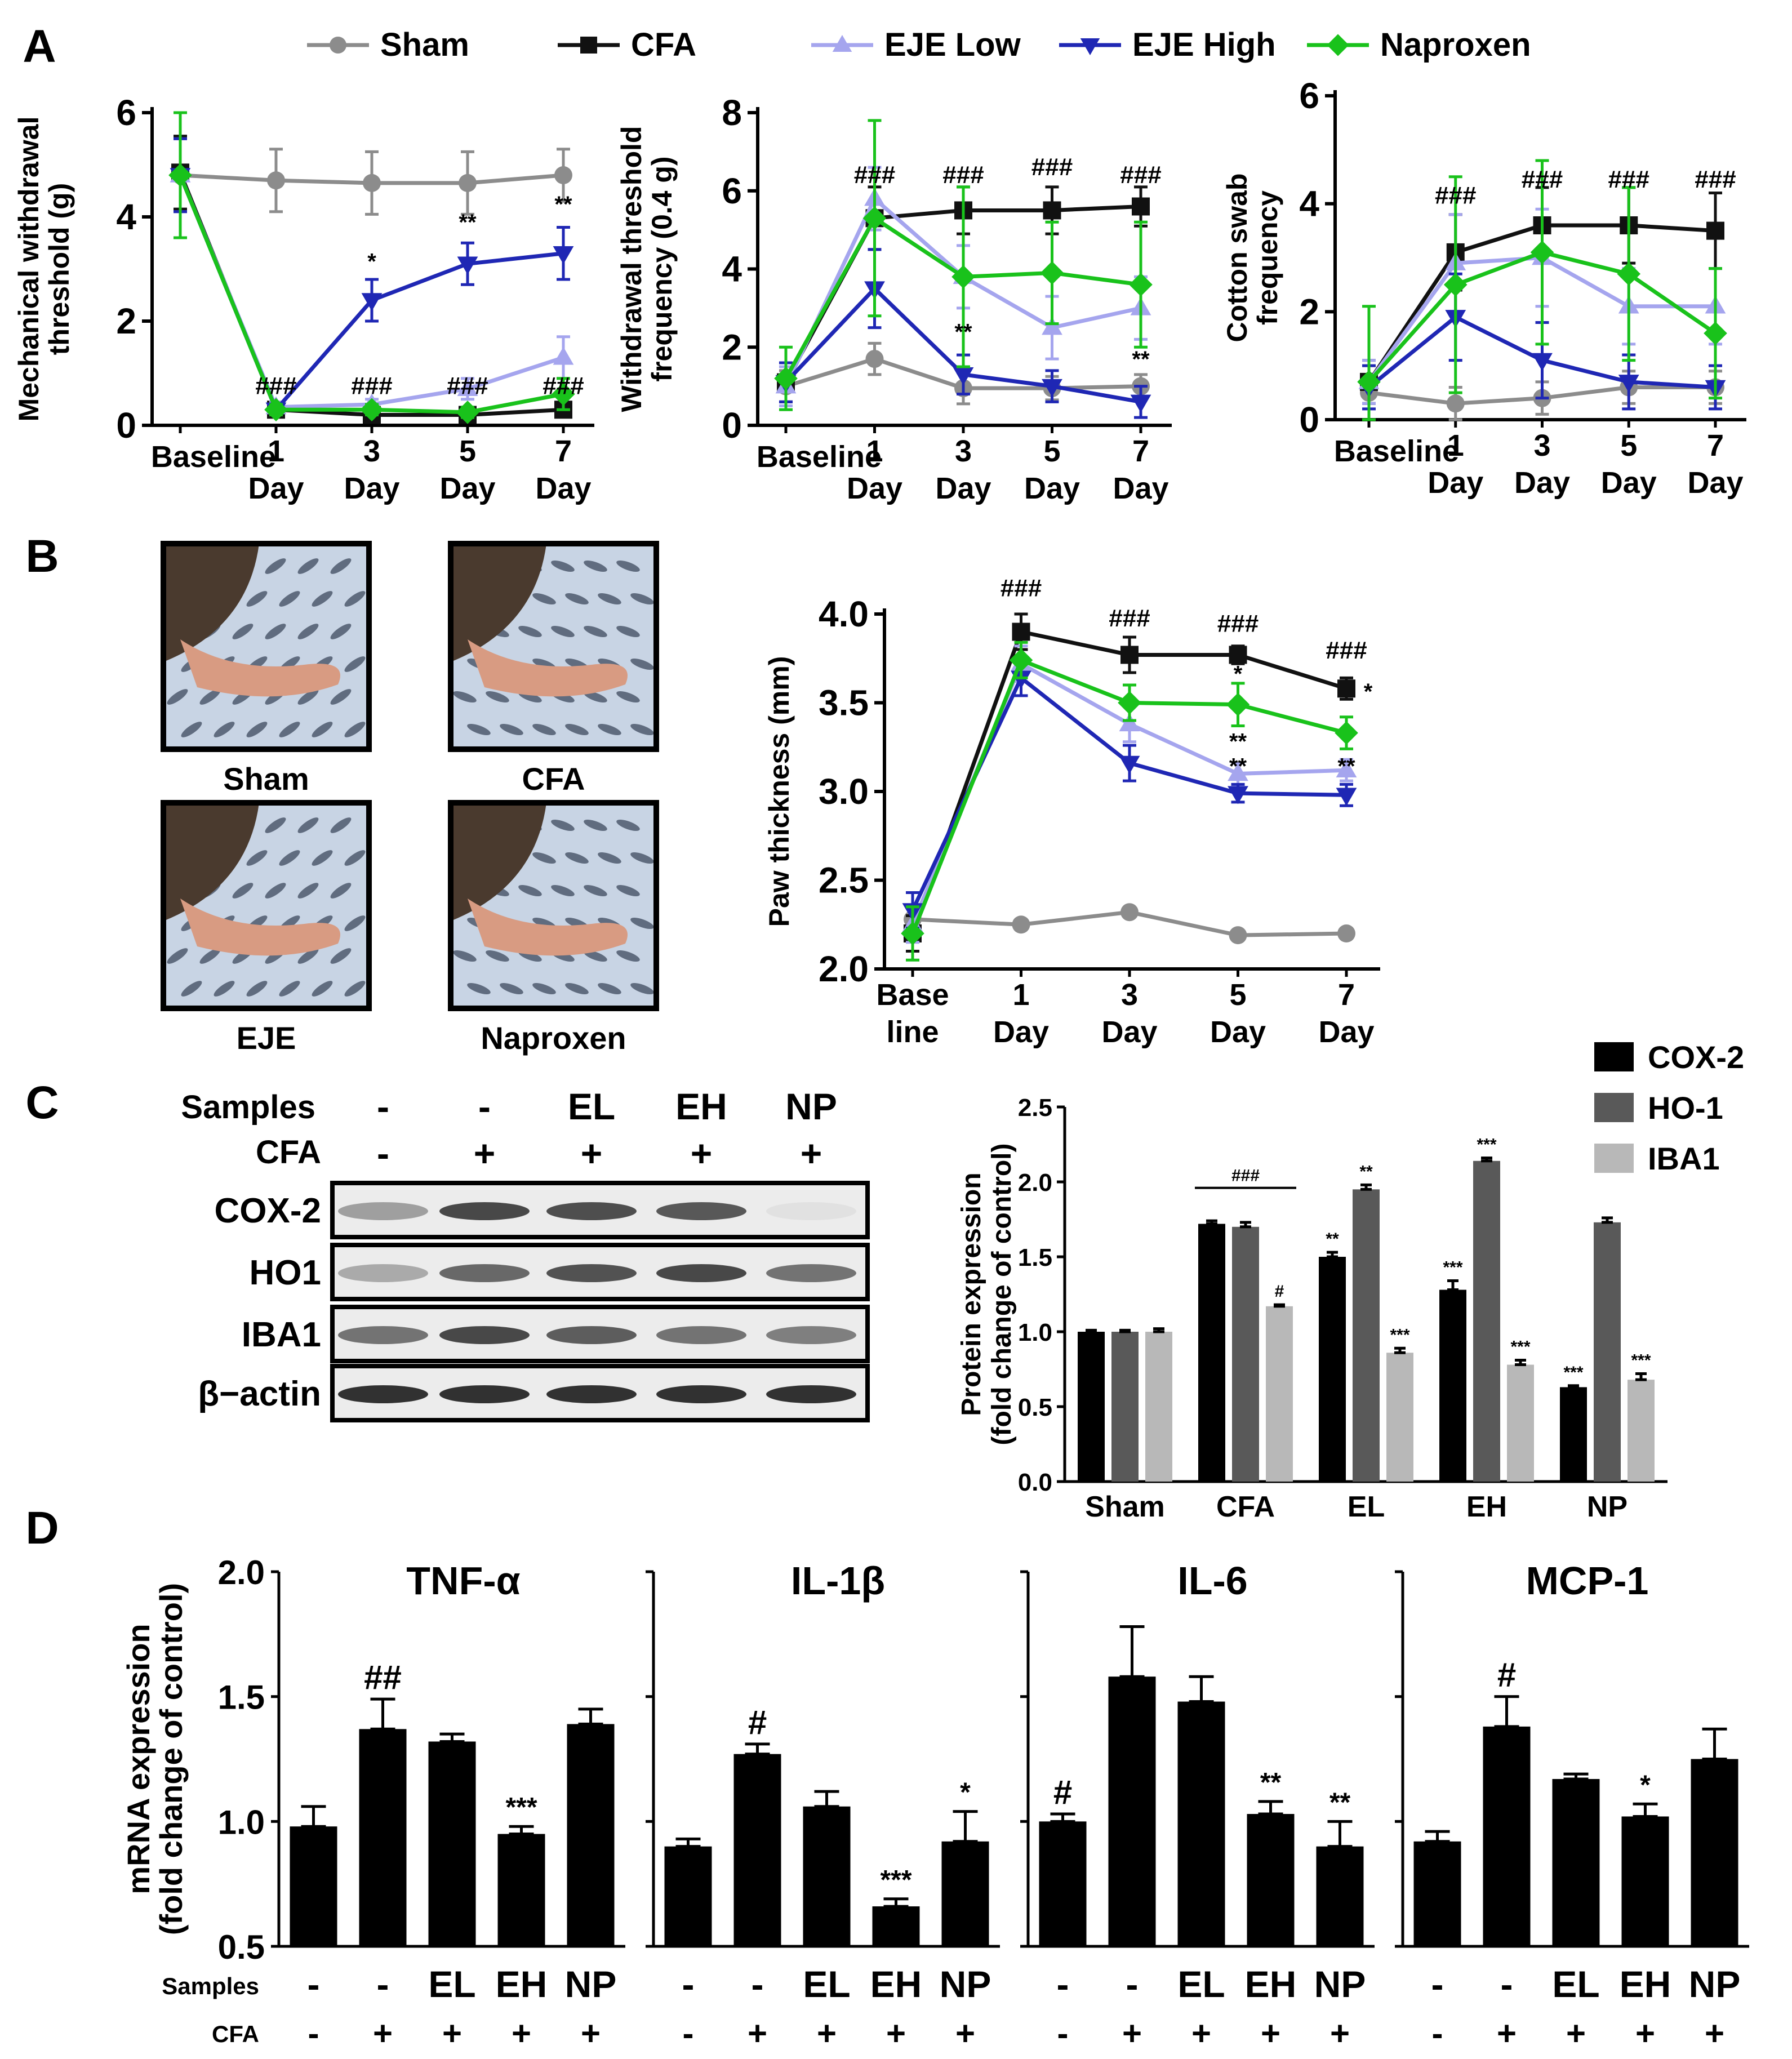 This screenshot has height=2059, width=1792. Describe the element at coordinates (553, 669) in the screenshot. I see `paw-photo-cfa: CFA` at that location.